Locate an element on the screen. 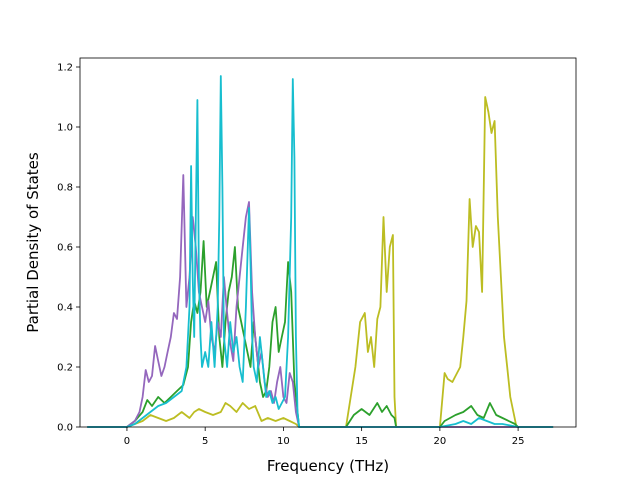 The height and width of the screenshot is (484, 640). y-tick-label: 0.6 is located at coordinates (65, 248).